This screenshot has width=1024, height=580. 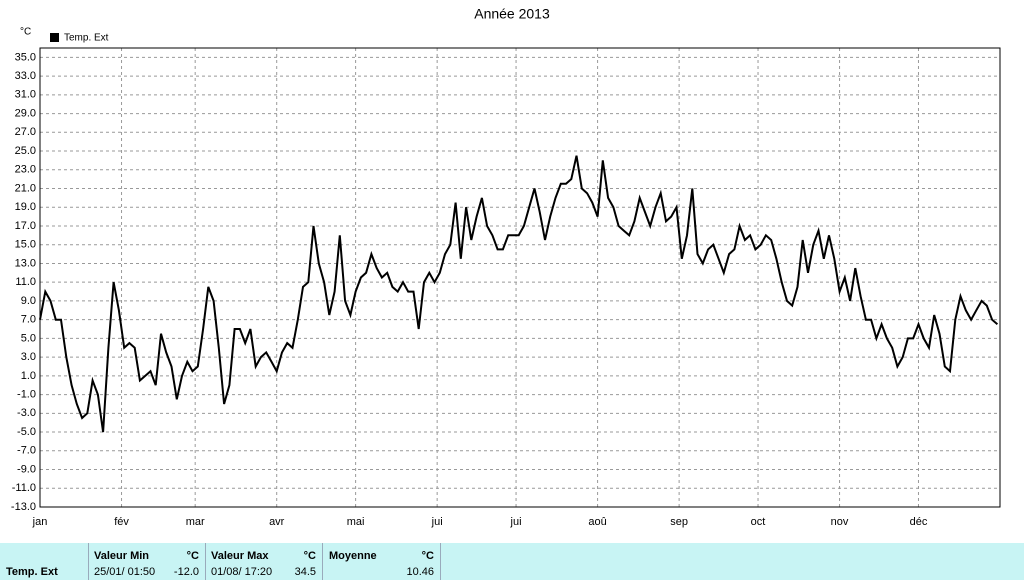 What do you see at coordinates (28, 301) in the screenshot?
I see `y-tick-label: 9.0` at bounding box center [28, 301].